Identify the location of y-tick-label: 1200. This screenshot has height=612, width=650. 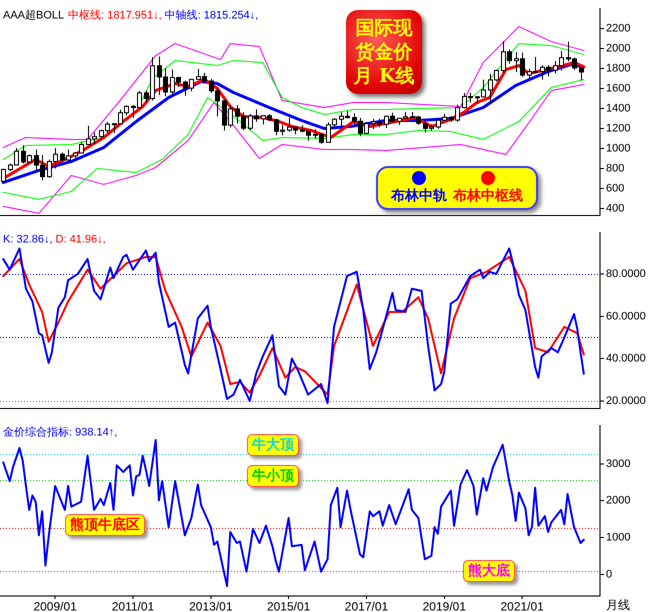
(618, 128).